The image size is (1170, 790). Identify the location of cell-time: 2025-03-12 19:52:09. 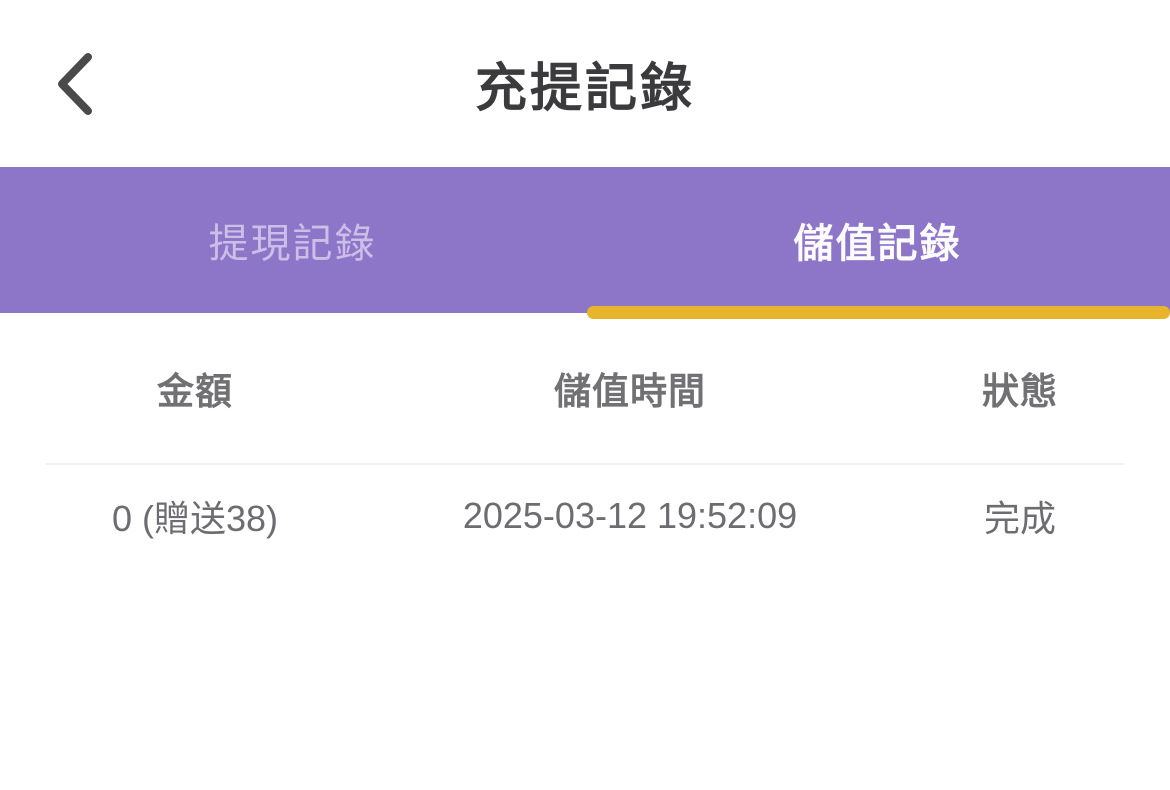
(630, 515).